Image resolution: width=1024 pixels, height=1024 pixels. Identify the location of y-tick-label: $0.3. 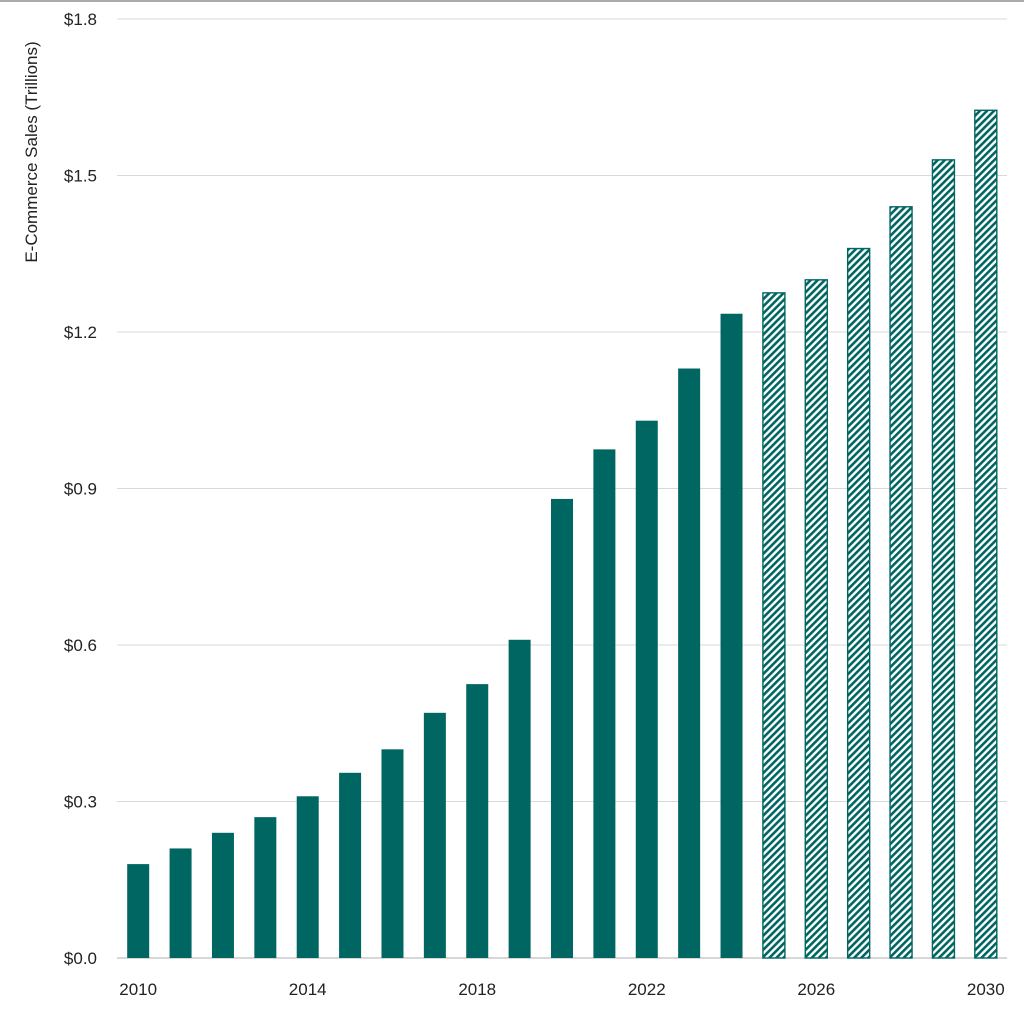
(80, 802).